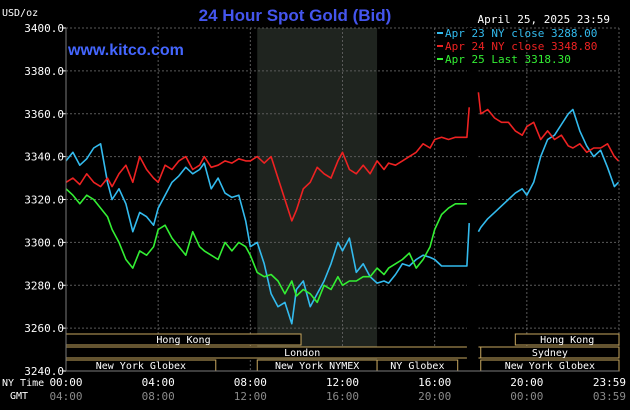 The height and width of the screenshot is (410, 630). I want to click on watermark: www.kitco.com, so click(125, 50).